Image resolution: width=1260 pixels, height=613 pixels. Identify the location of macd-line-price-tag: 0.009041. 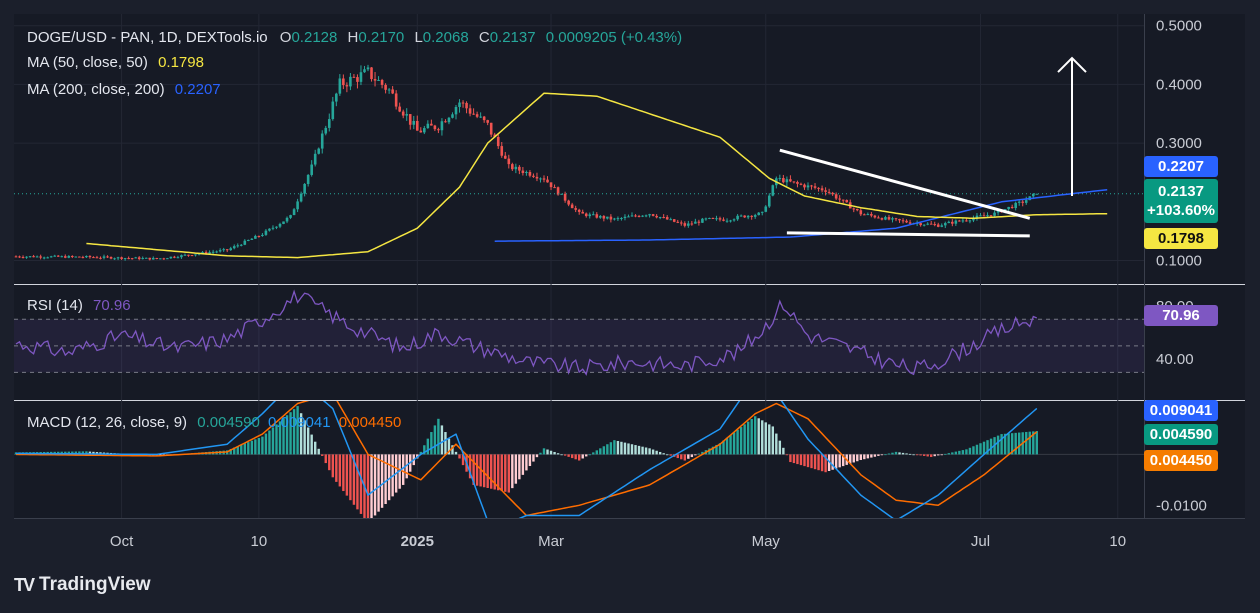
(1181, 410).